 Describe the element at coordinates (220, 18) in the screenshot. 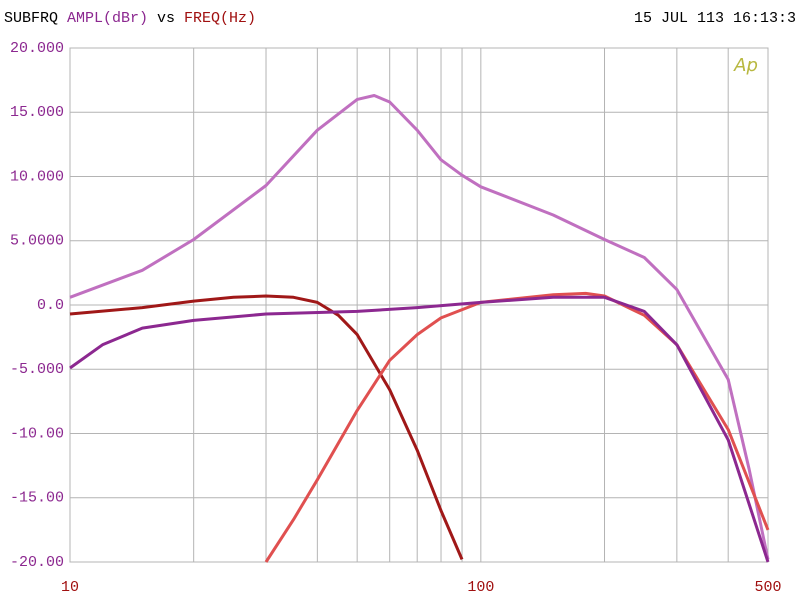

I see `title-part: FREQ(Hz)` at that location.